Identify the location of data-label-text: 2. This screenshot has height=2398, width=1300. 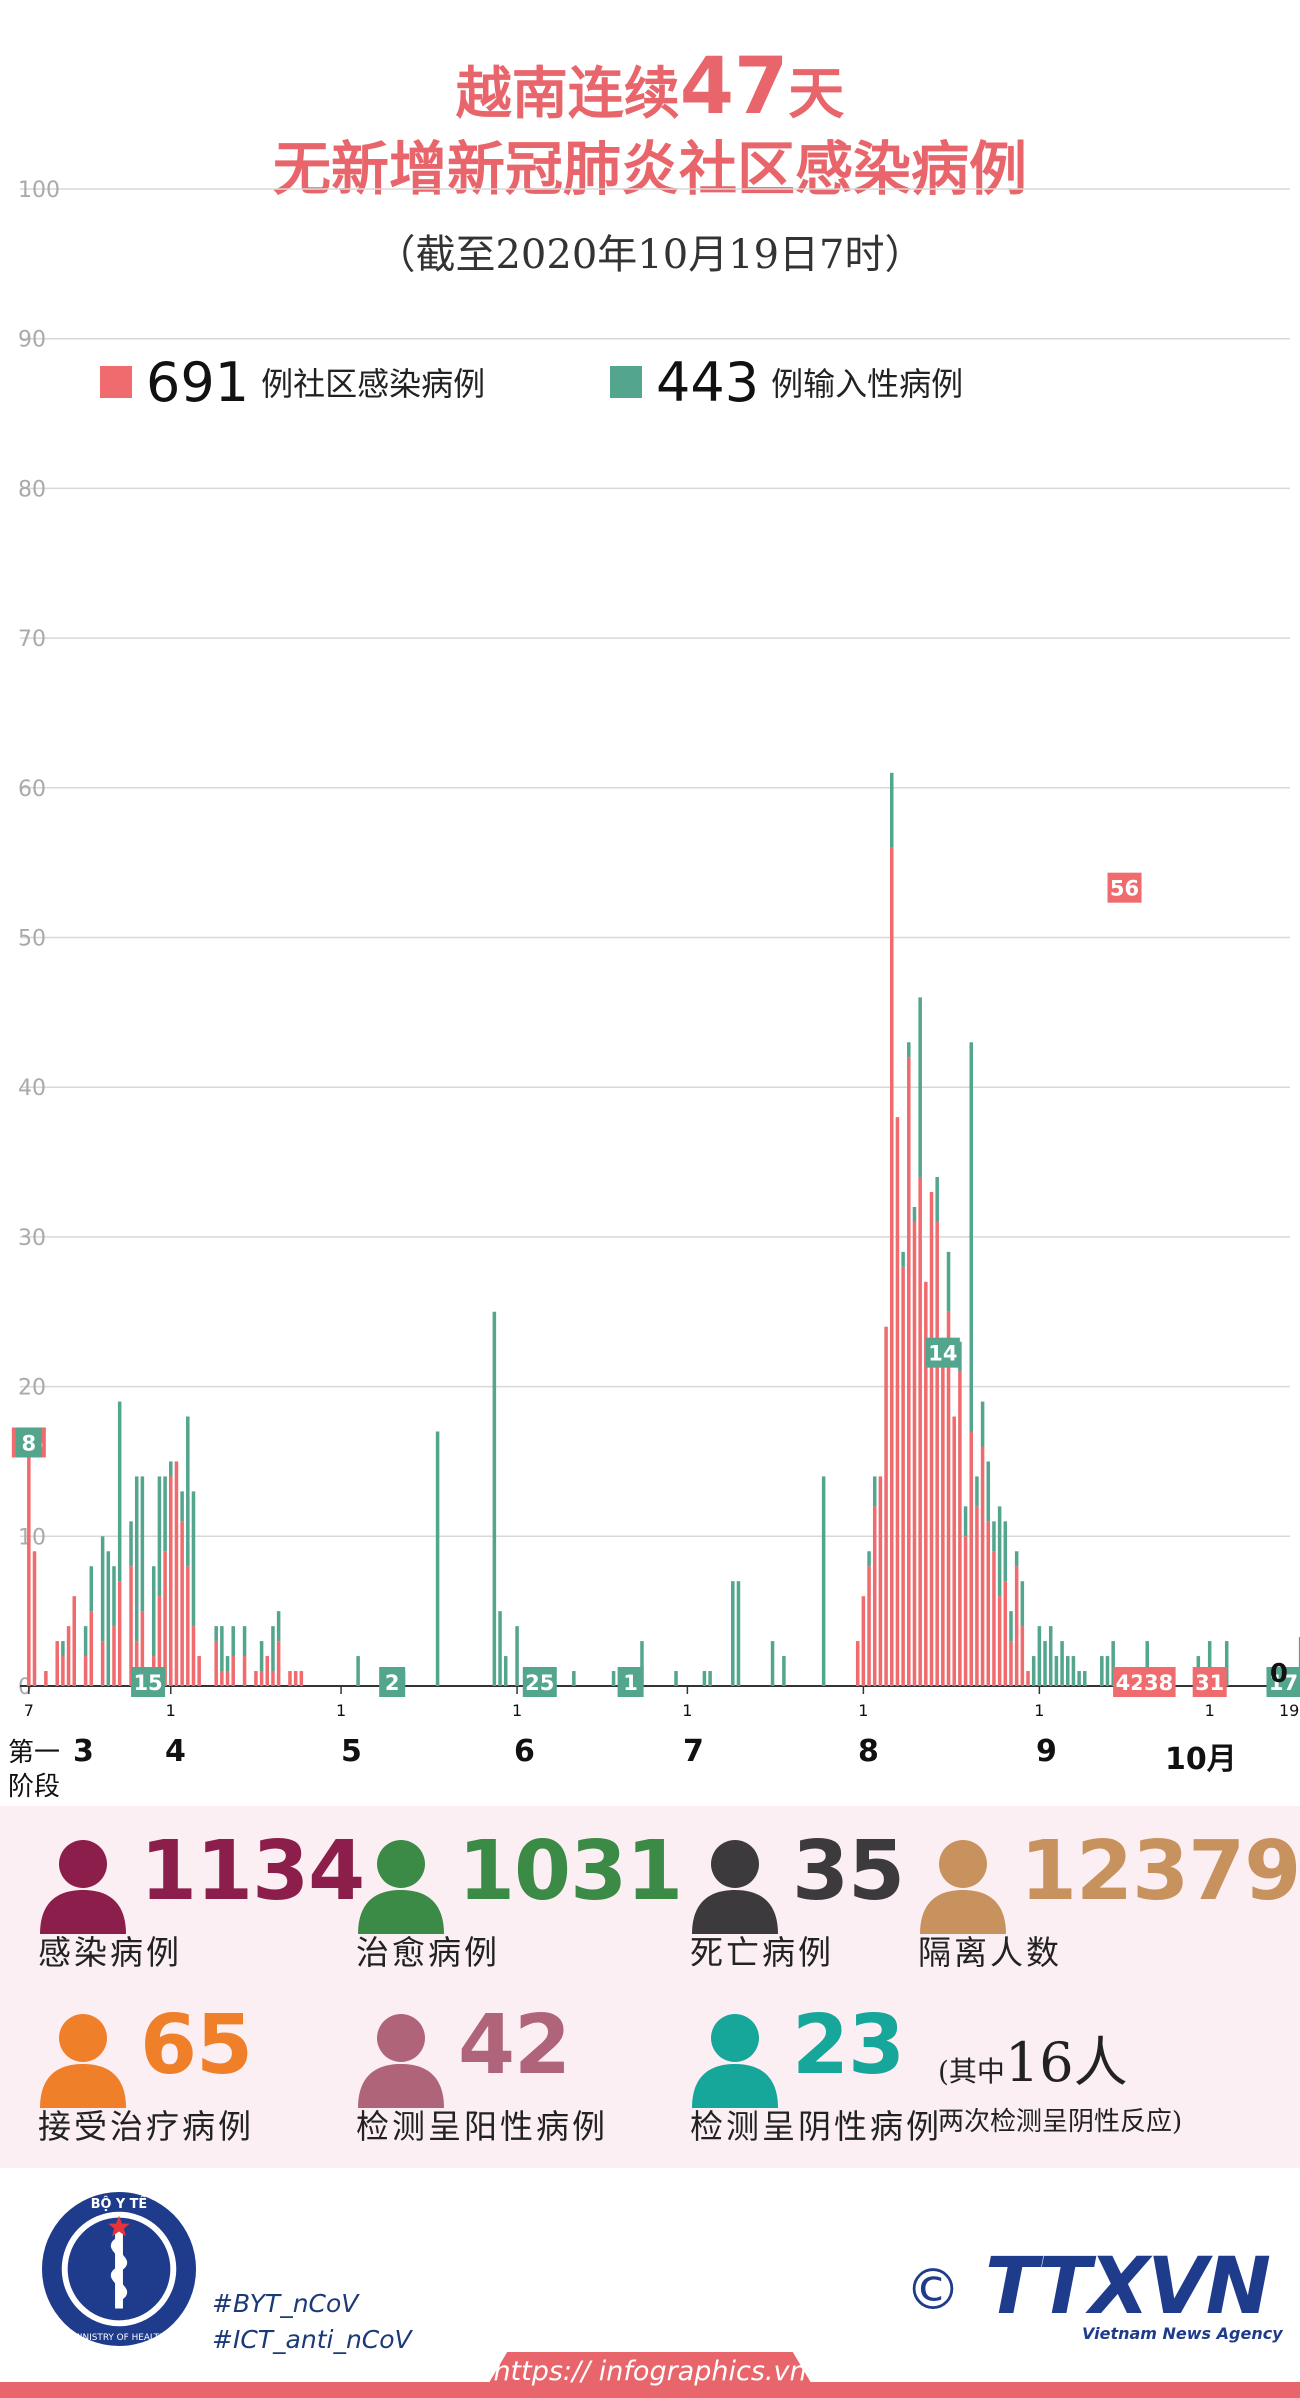
(392, 1683).